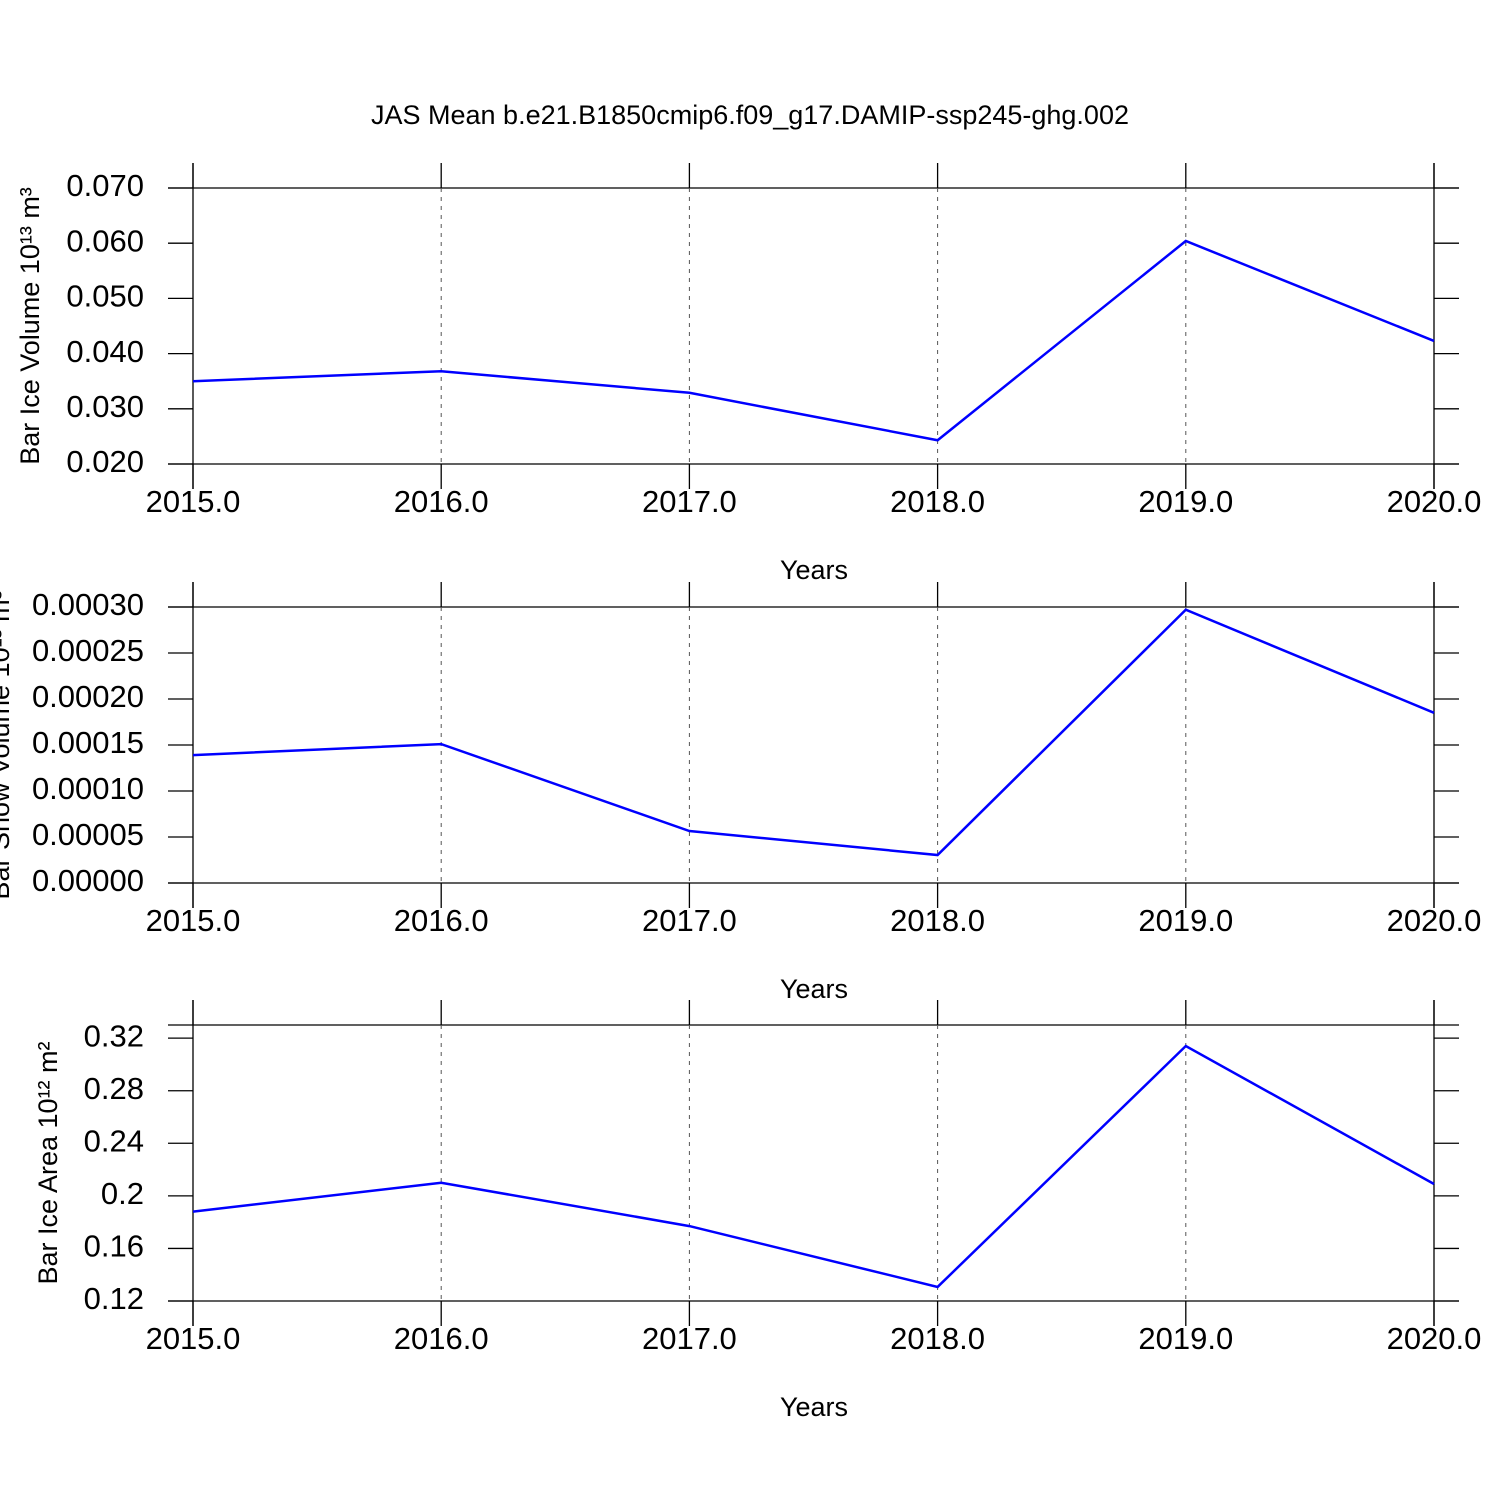  What do you see at coordinates (114, 1035) in the screenshot?
I see `y-tick-label: 0.32` at bounding box center [114, 1035].